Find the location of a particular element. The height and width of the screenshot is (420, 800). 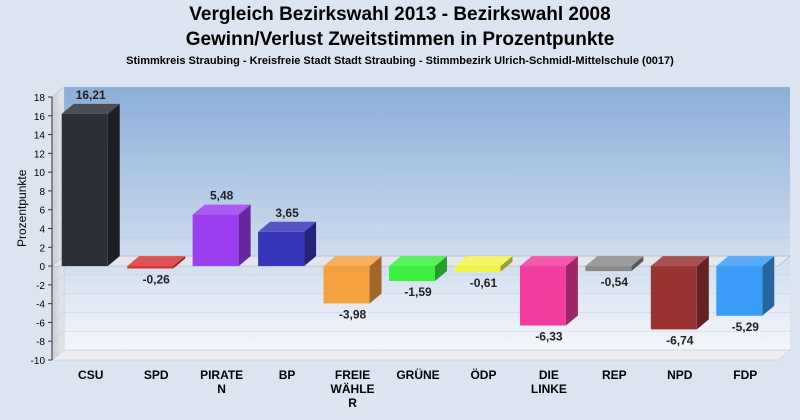

x-tick-label: ÖDP is located at coordinates (483, 374).